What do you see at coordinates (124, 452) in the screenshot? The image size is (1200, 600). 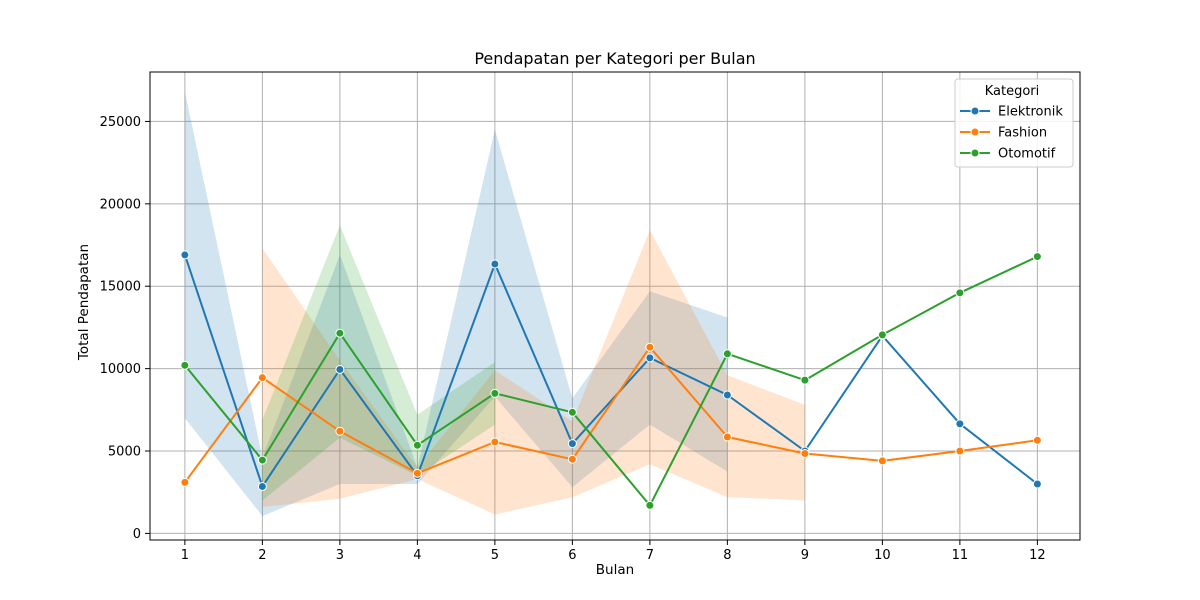 I see `y-tick-label: 5000` at bounding box center [124, 452].